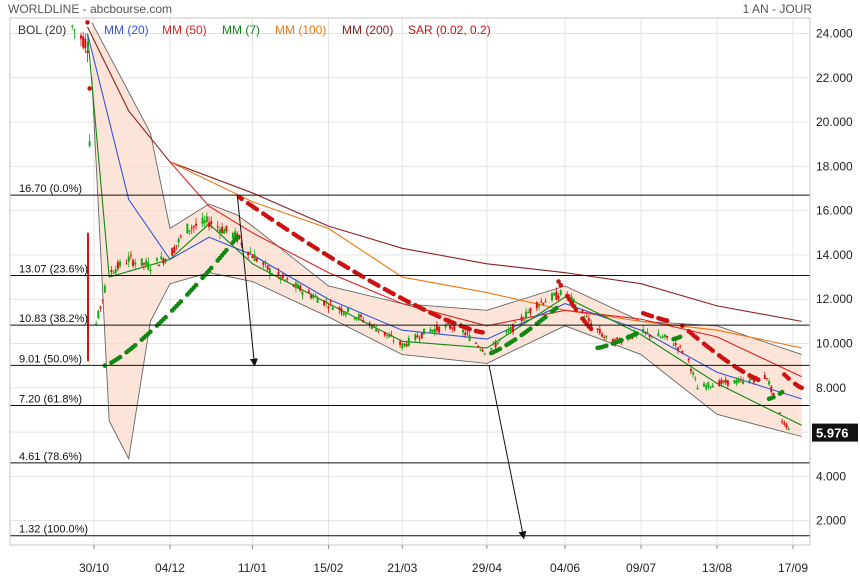  Describe the element at coordinates (834, 344) in the screenshot. I see `y-tick-label: 10.000` at that location.